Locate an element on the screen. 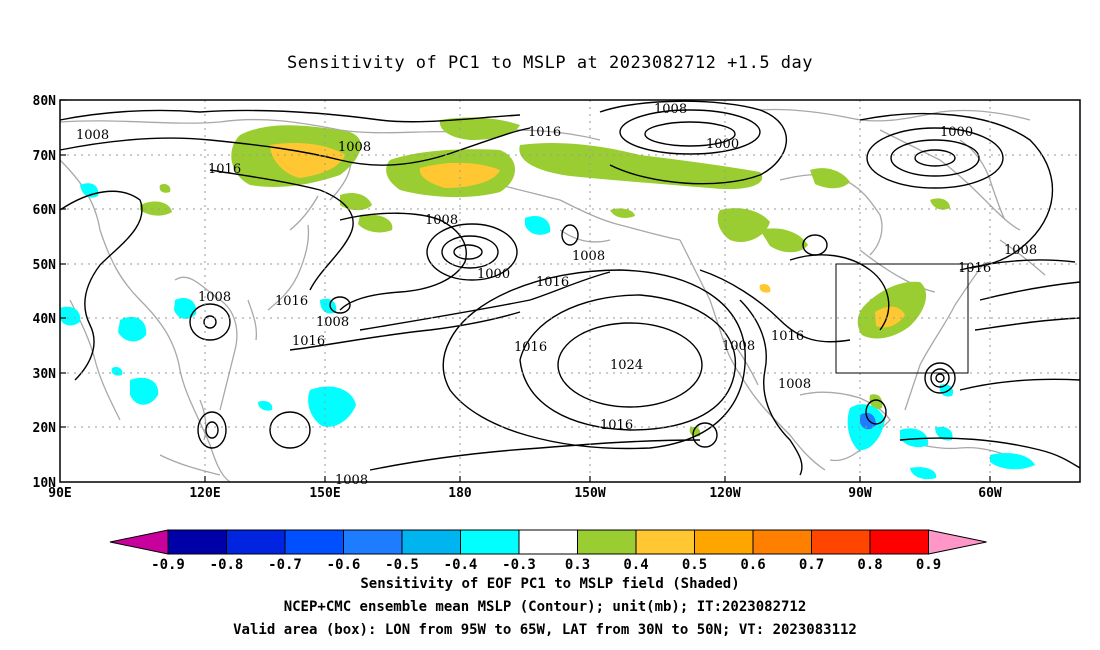 This screenshot has width=1100, height=650. colorbar is located at coordinates (548, 542).